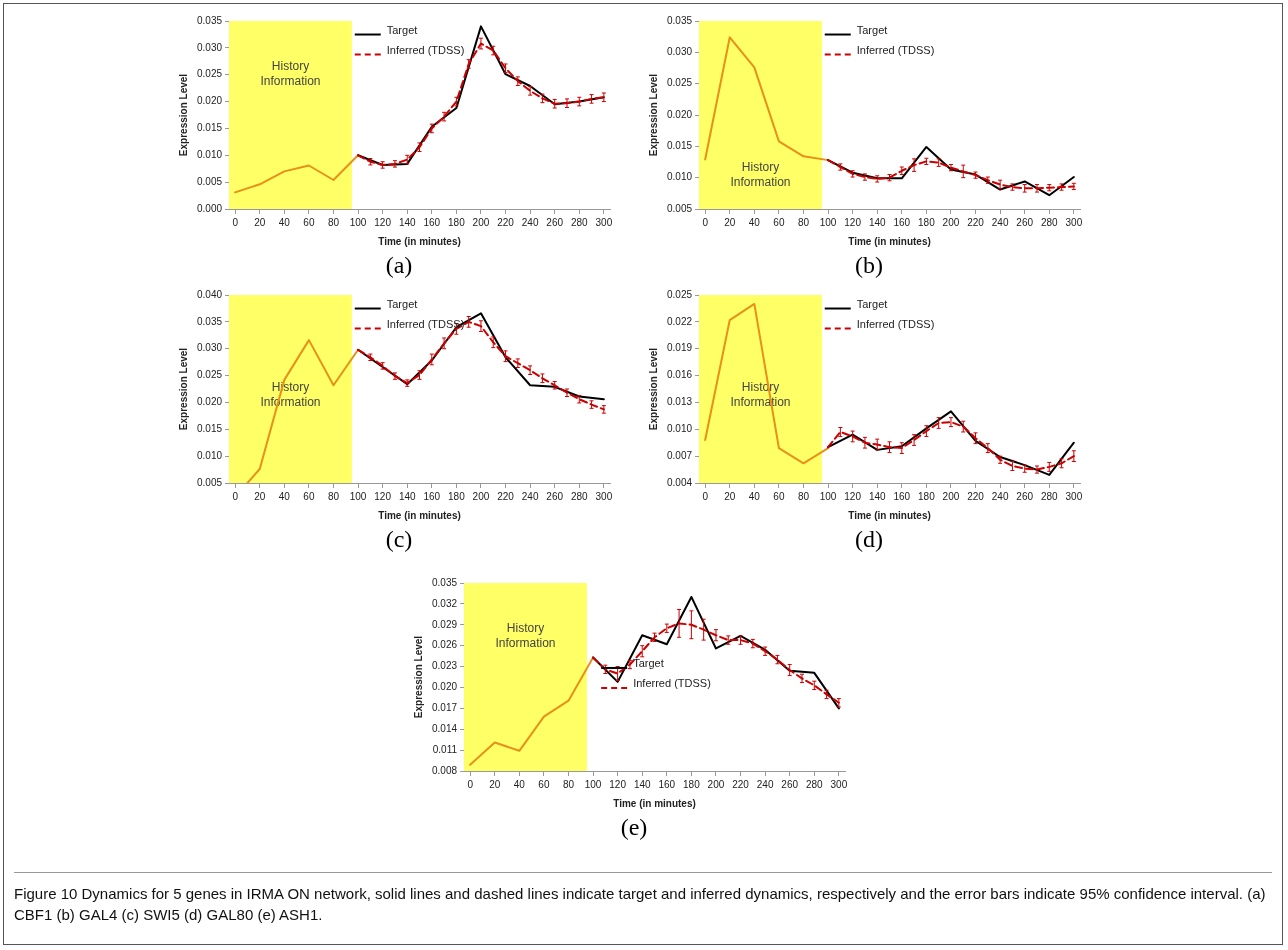 The height and width of the screenshot is (950, 1288). Describe the element at coordinates (679, 321) in the screenshot. I see `y-tick-label: 0.022` at that location.